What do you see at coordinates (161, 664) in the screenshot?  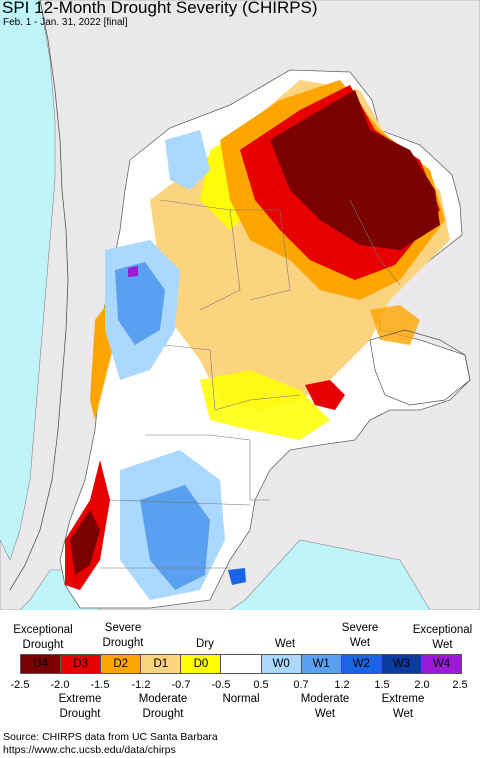 I see `legend-swatch-d1: D1` at bounding box center [161, 664].